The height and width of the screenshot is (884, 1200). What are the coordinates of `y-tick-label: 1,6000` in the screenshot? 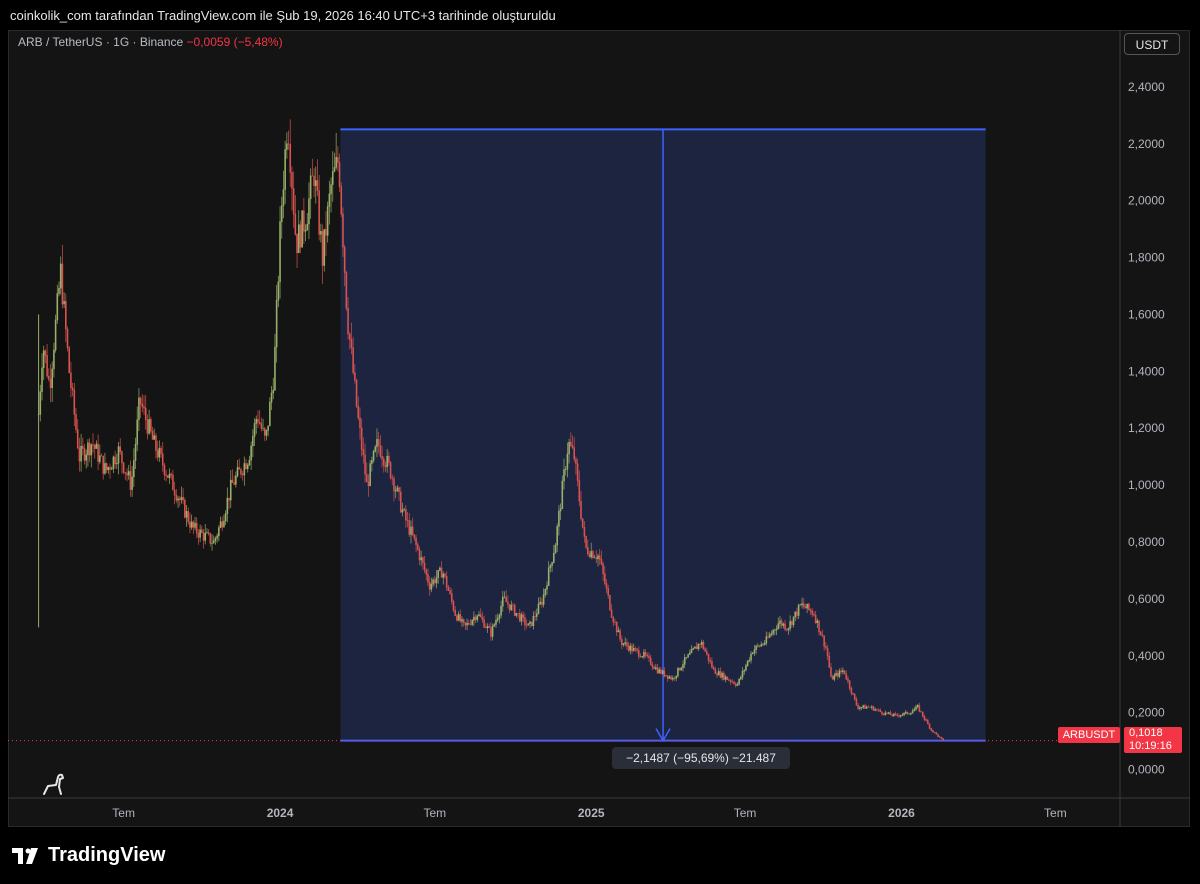 It's located at (1146, 314).